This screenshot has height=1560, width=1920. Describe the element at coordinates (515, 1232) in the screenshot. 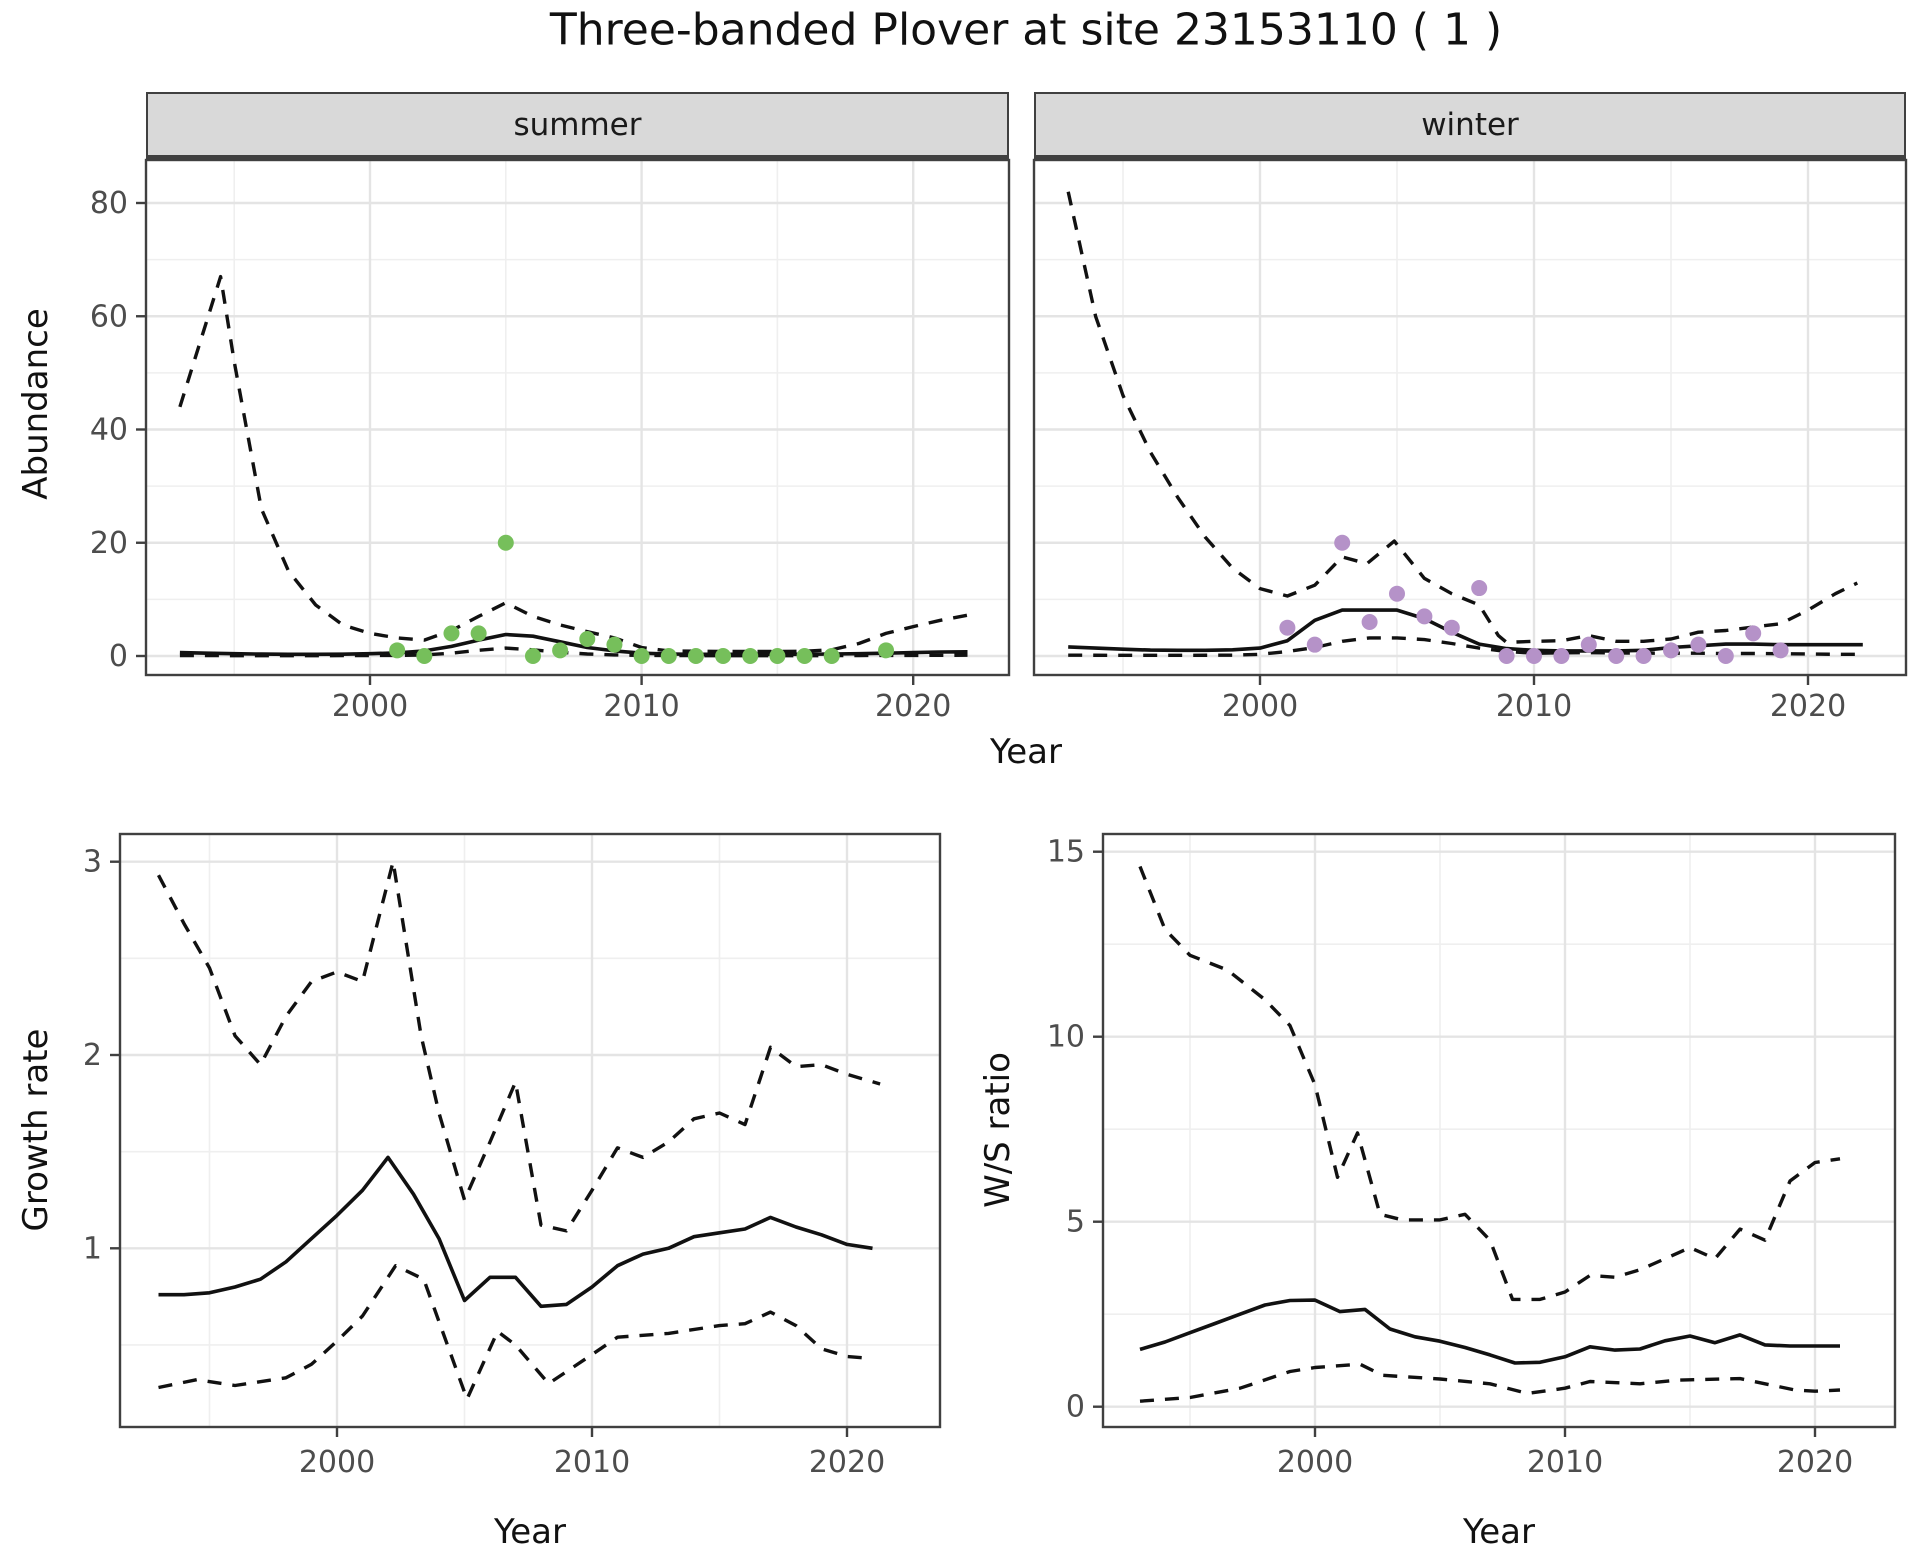

I see `growth_rate-fit-line` at that location.